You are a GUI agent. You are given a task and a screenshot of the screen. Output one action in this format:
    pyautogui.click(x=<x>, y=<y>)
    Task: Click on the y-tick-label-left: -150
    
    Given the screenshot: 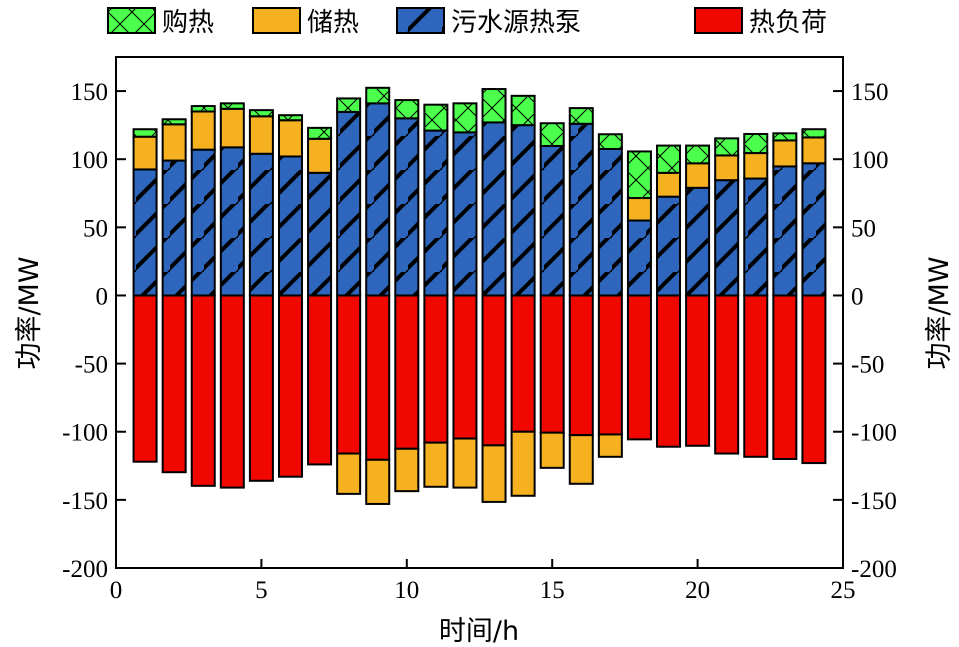 What is the action you would take?
    pyautogui.click(x=85, y=501)
    